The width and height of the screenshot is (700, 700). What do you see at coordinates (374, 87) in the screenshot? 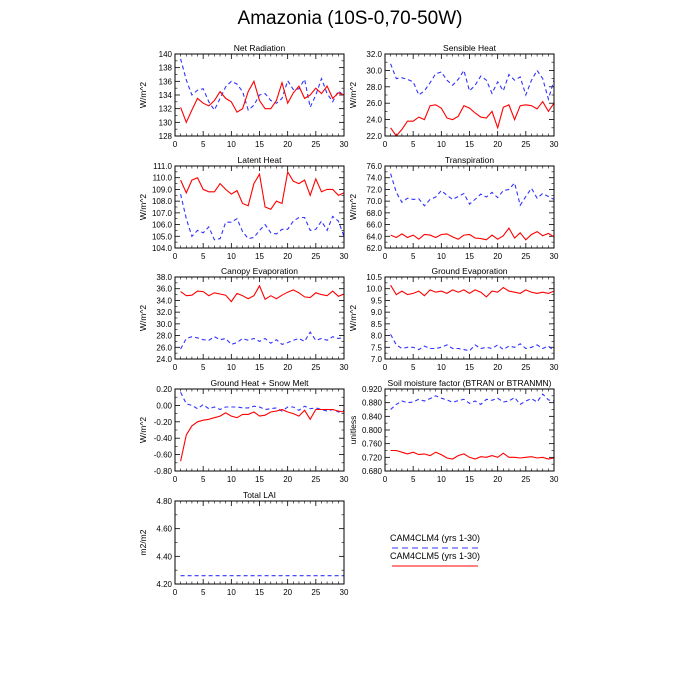
I see `y-tick-label: 28.0` at bounding box center [374, 87].